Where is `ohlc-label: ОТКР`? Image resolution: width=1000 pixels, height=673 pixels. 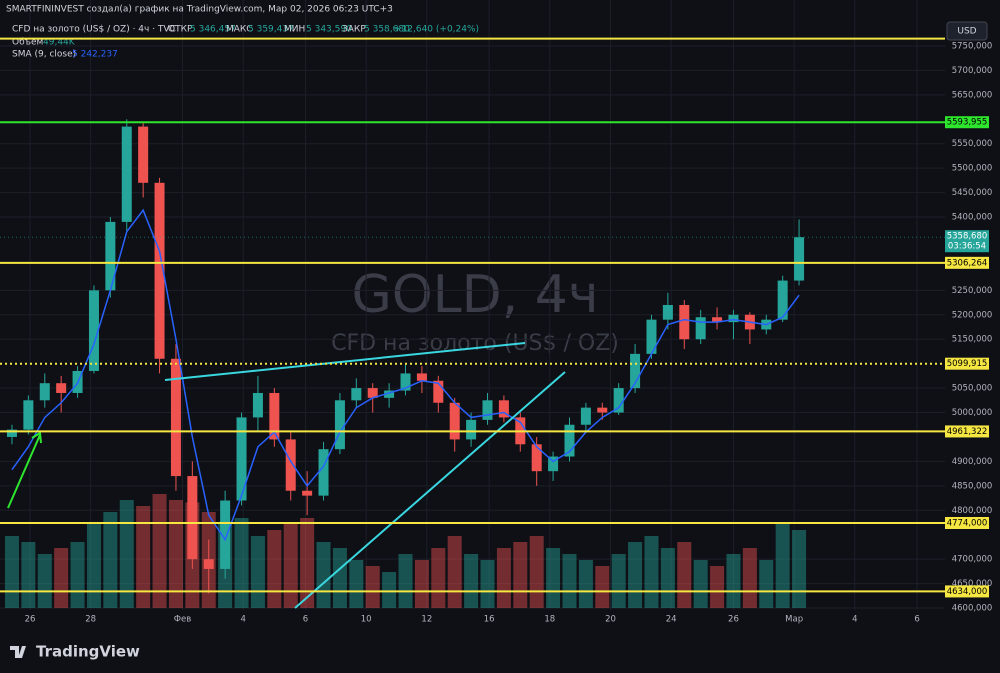
ohlc-label: ОТКР is located at coordinates (180, 30).